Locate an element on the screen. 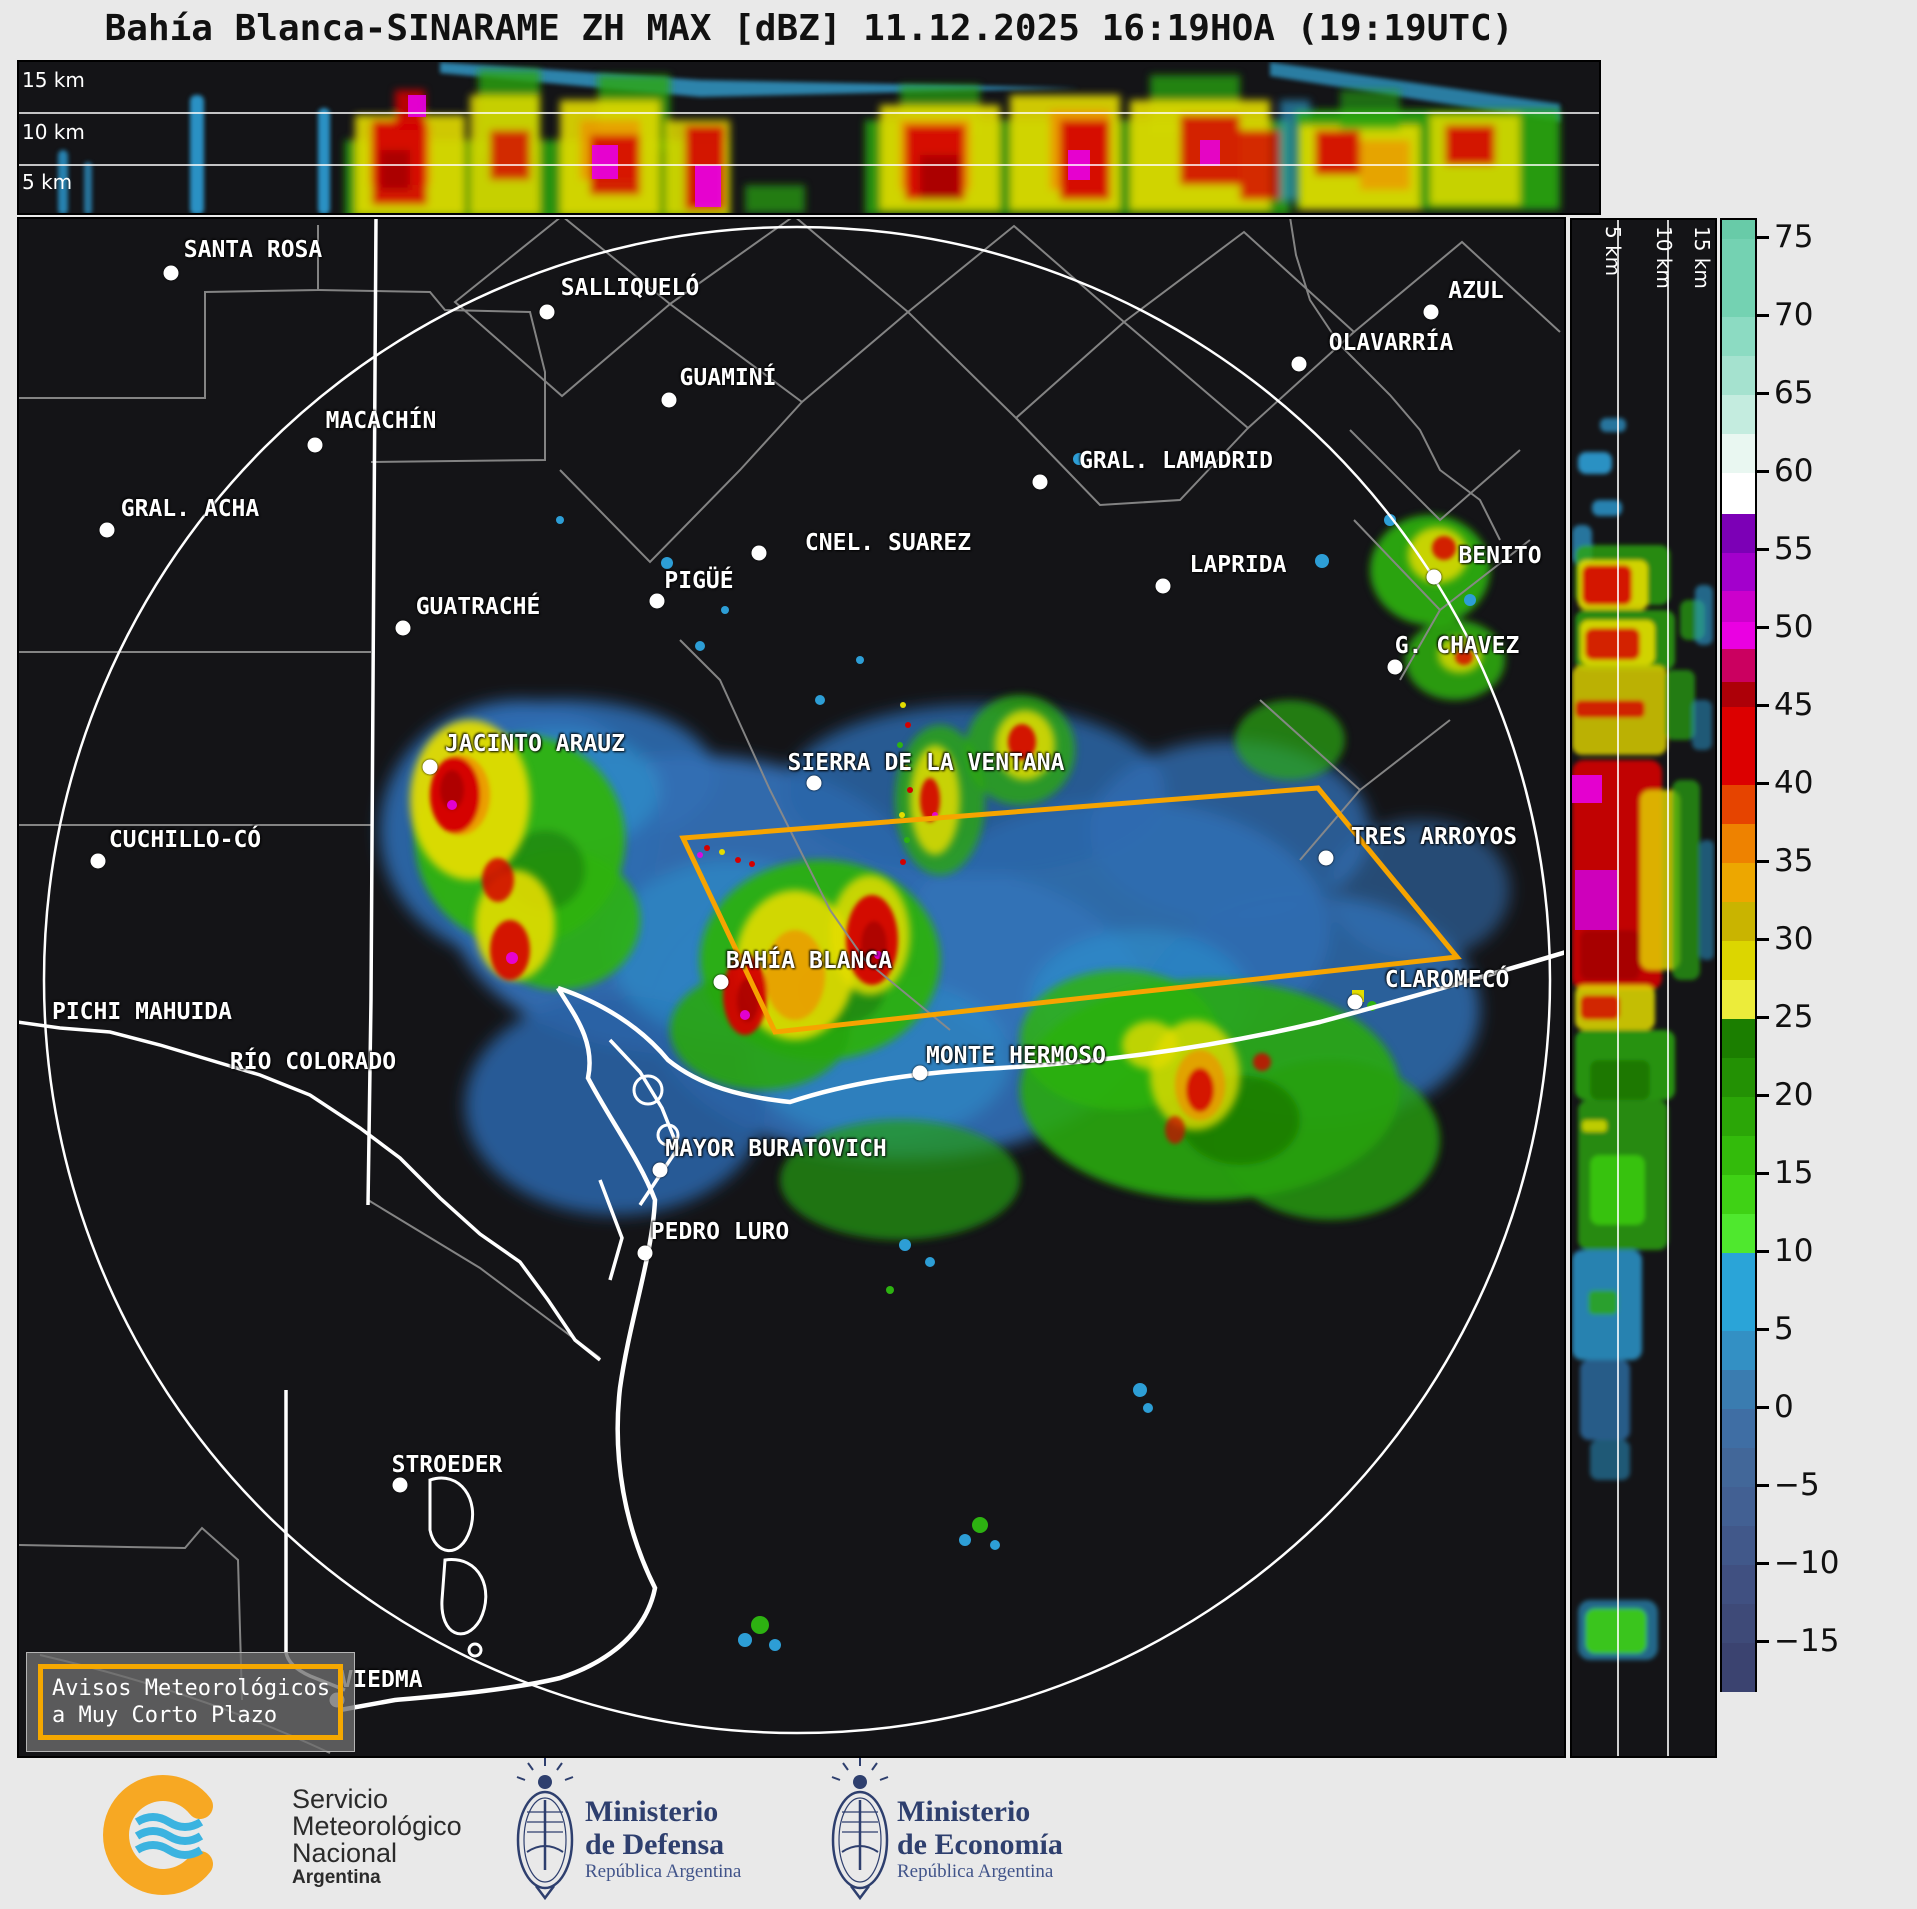  colorbar-tick-label: 45 is located at coordinates (1794, 705).